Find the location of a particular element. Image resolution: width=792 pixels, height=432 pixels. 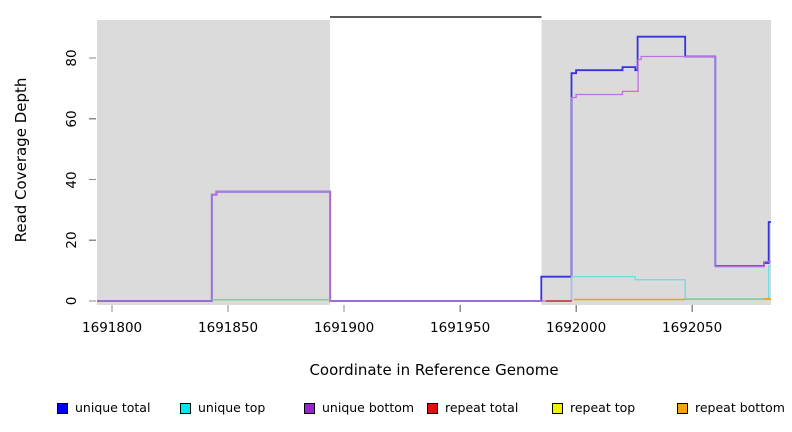

x-tick-label: 1692000 is located at coordinates (576, 328).